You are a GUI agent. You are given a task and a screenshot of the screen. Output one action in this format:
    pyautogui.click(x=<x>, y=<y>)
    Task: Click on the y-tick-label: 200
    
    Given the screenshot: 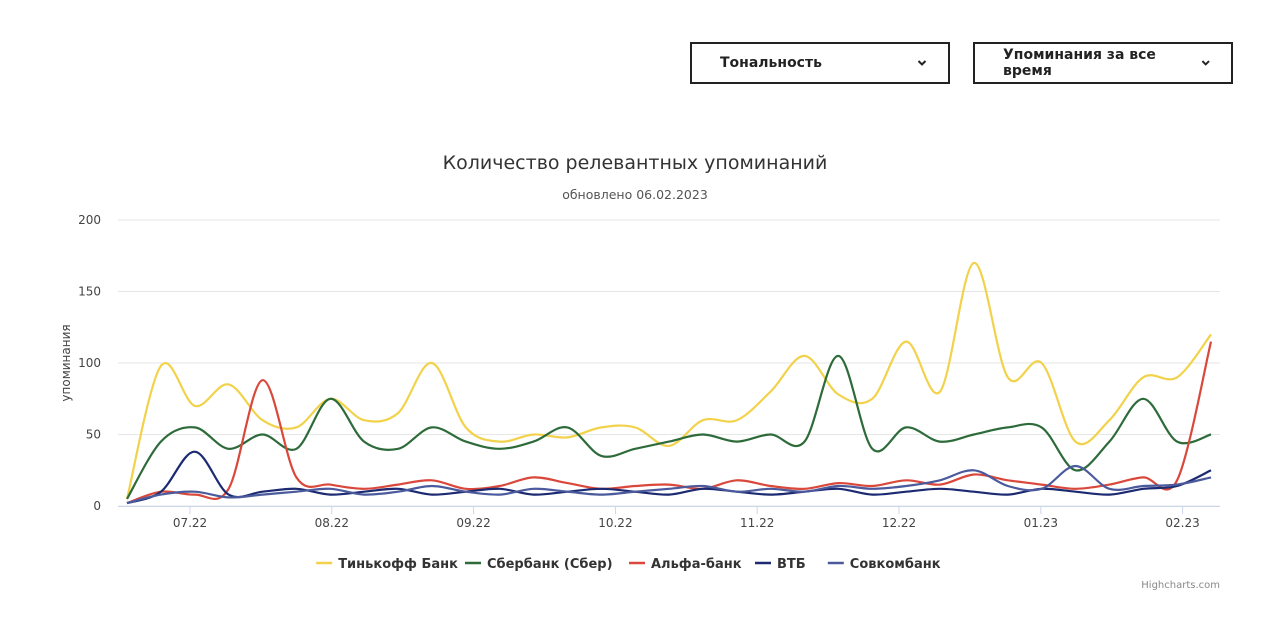 What is the action you would take?
    pyautogui.click(x=89, y=220)
    